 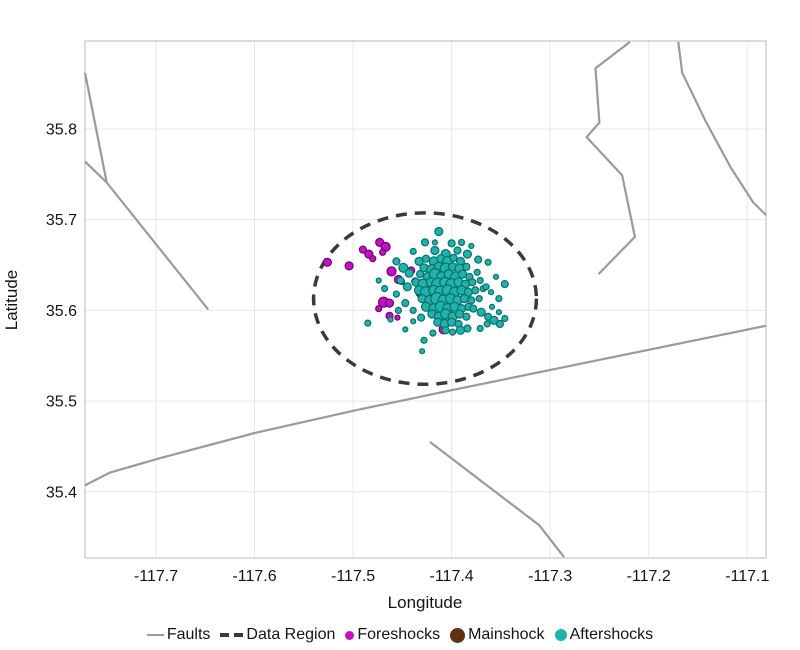 I want to click on aftershocks-layer, so click(x=436, y=290).